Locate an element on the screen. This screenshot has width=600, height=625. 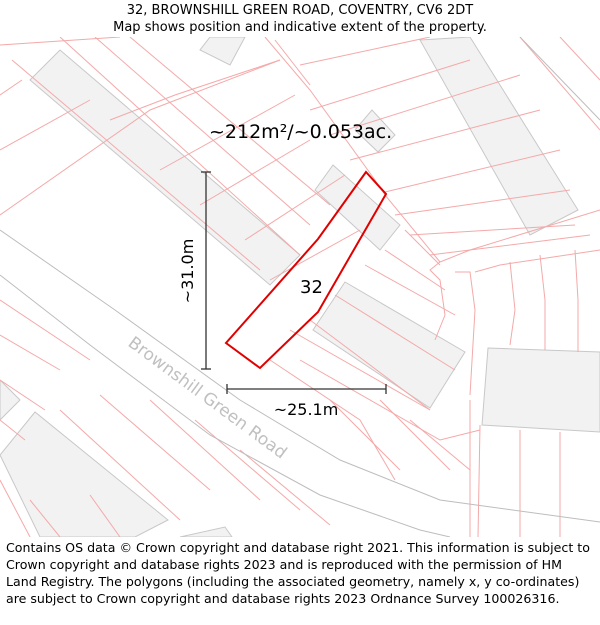
height-dimension-label: ~31.0m is located at coordinates (187, 271).